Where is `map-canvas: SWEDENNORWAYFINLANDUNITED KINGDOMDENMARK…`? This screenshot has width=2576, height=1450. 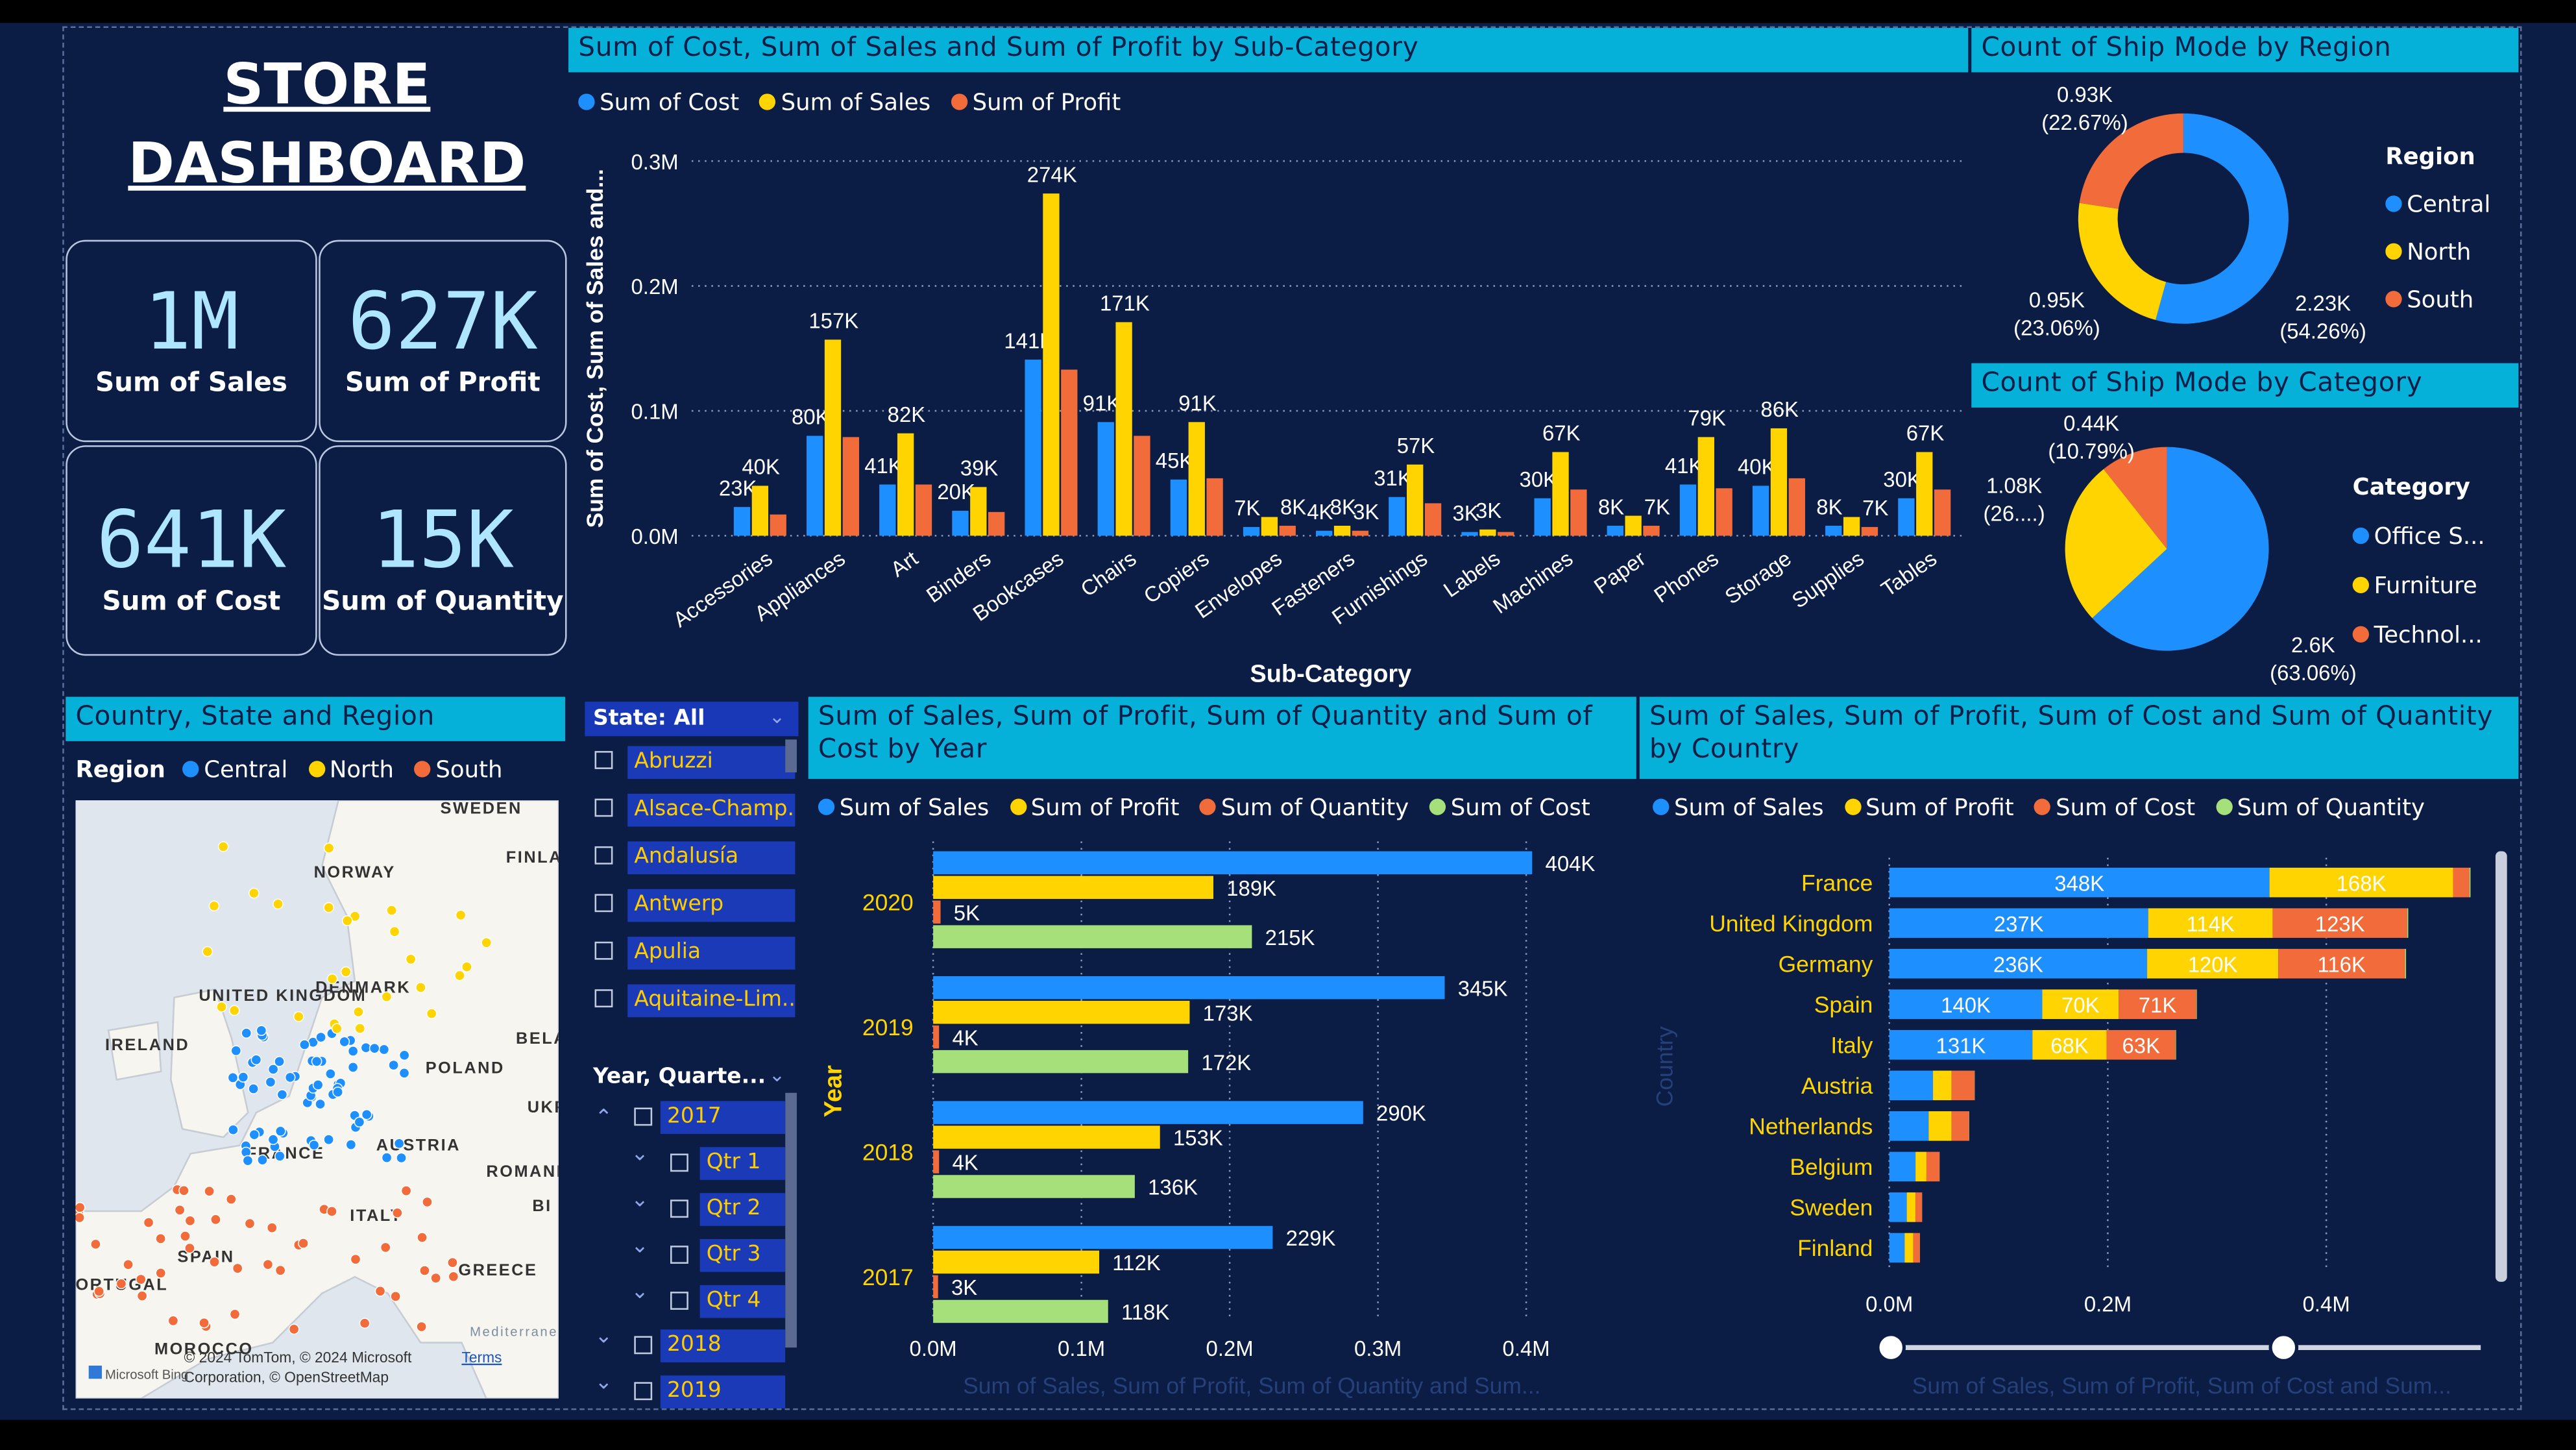
map-canvas: SWEDENNORWAYFINLANDUNITED KINGDOMDENMARK… is located at coordinates (317, 1099).